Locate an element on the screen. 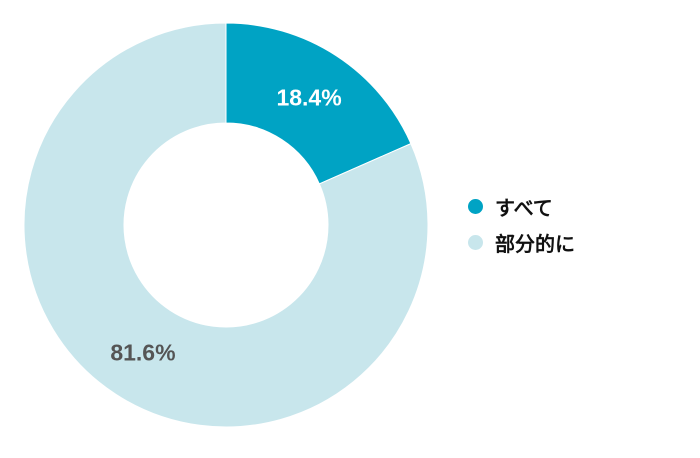 This screenshot has width=700, height=458. legend: すべて 部分的に is located at coordinates (521, 224).